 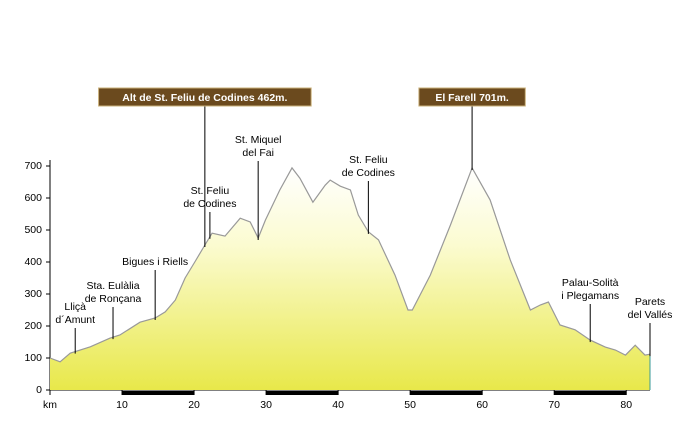 What do you see at coordinates (122, 405) in the screenshot?
I see `x-tick-label: 10` at bounding box center [122, 405].